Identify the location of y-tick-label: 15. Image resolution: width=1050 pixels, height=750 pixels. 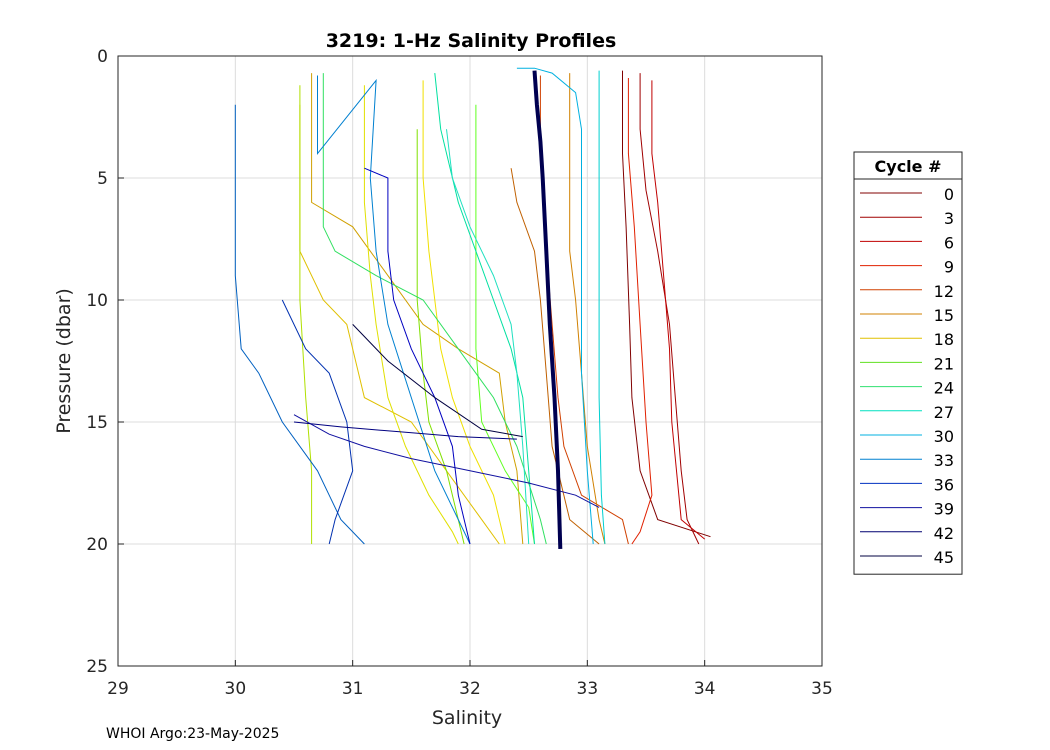
(97, 423).